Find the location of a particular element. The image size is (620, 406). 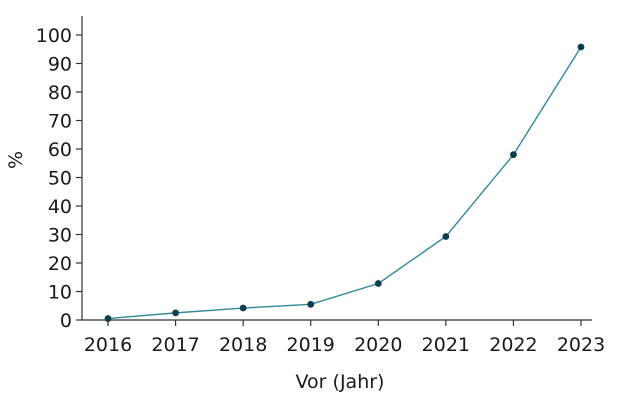

x-tick-label: 2022 is located at coordinates (513, 345).